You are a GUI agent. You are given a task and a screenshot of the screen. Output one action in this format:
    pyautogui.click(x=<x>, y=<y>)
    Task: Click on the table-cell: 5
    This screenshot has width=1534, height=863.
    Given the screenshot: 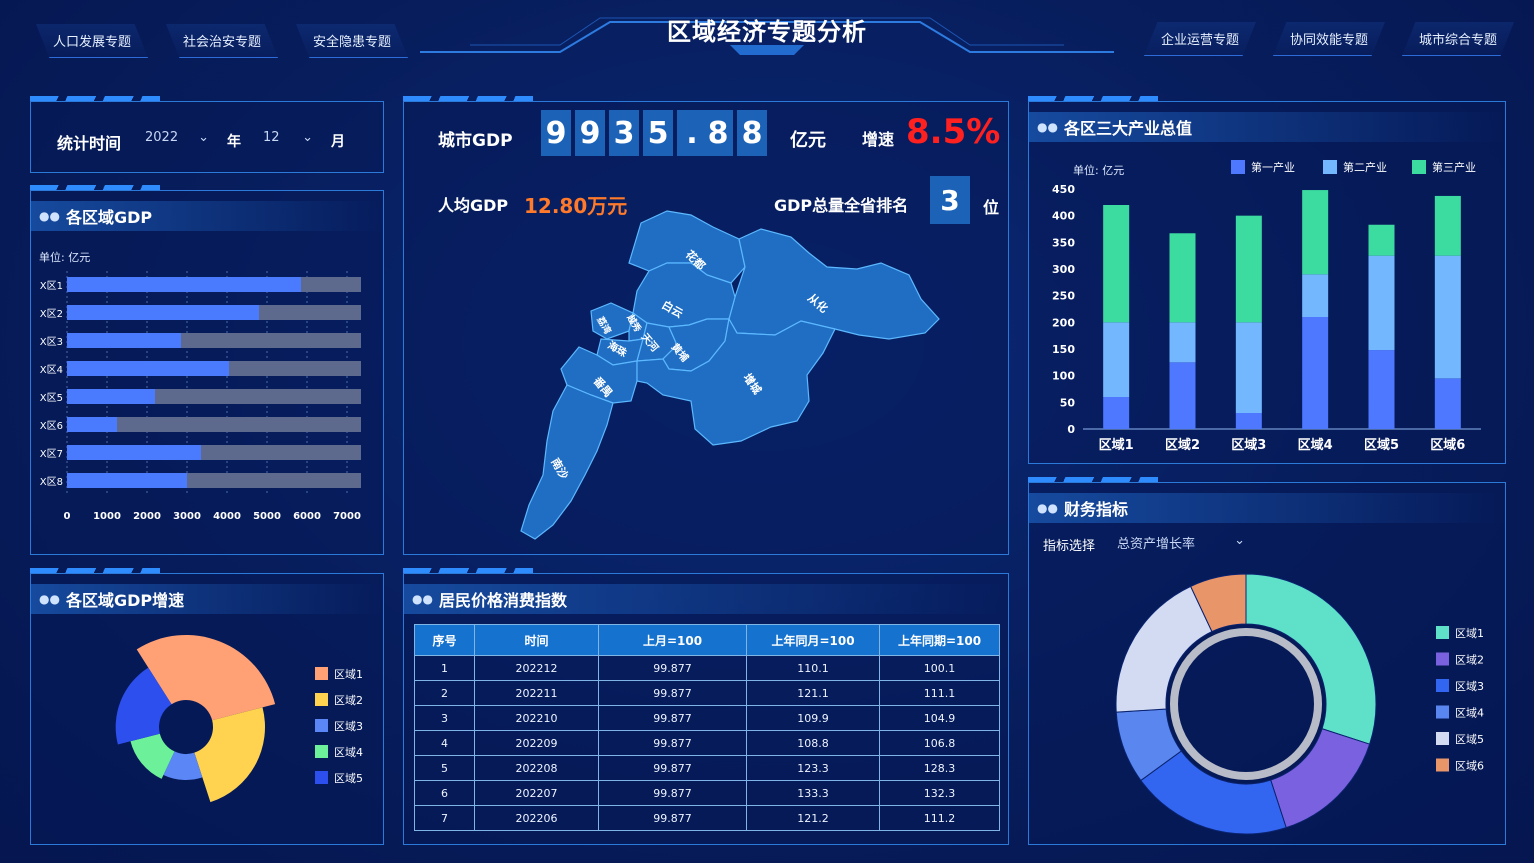 What is the action you would take?
    pyautogui.click(x=444, y=768)
    